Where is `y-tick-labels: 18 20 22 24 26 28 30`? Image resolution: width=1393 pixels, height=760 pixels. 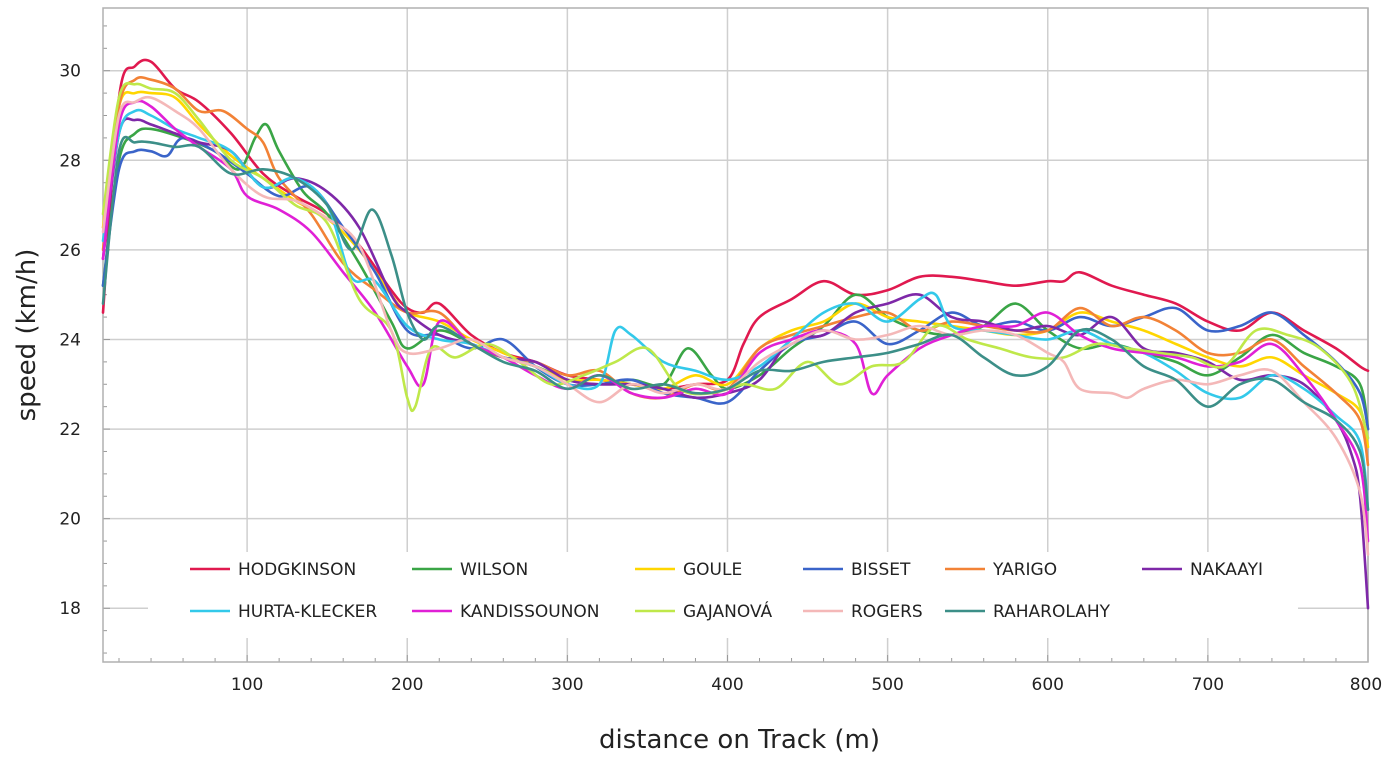 y-tick-labels: 18 20 22 24 26 28 30 is located at coordinates (70, 341).